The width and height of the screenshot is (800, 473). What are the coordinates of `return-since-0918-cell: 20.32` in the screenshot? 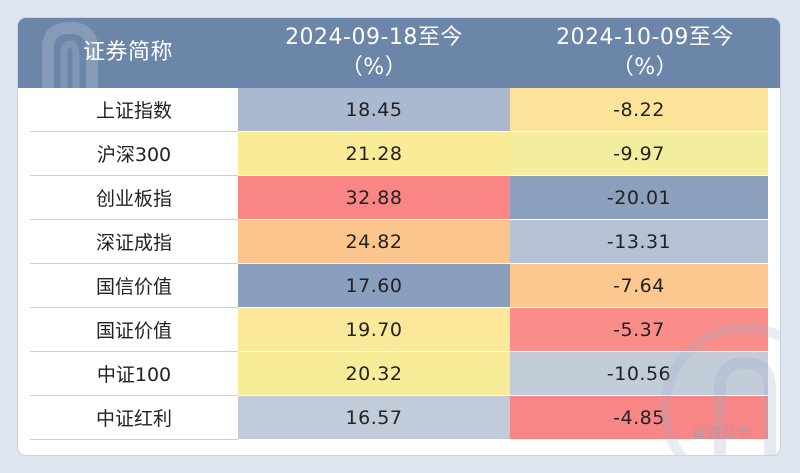 It's located at (374, 373).